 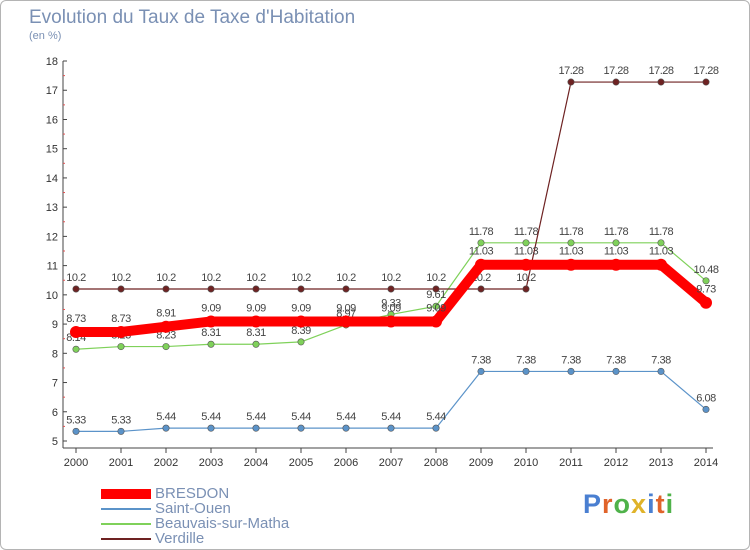 What do you see at coordinates (616, 463) in the screenshot?
I see `x-tick-label: 2012` at bounding box center [616, 463].